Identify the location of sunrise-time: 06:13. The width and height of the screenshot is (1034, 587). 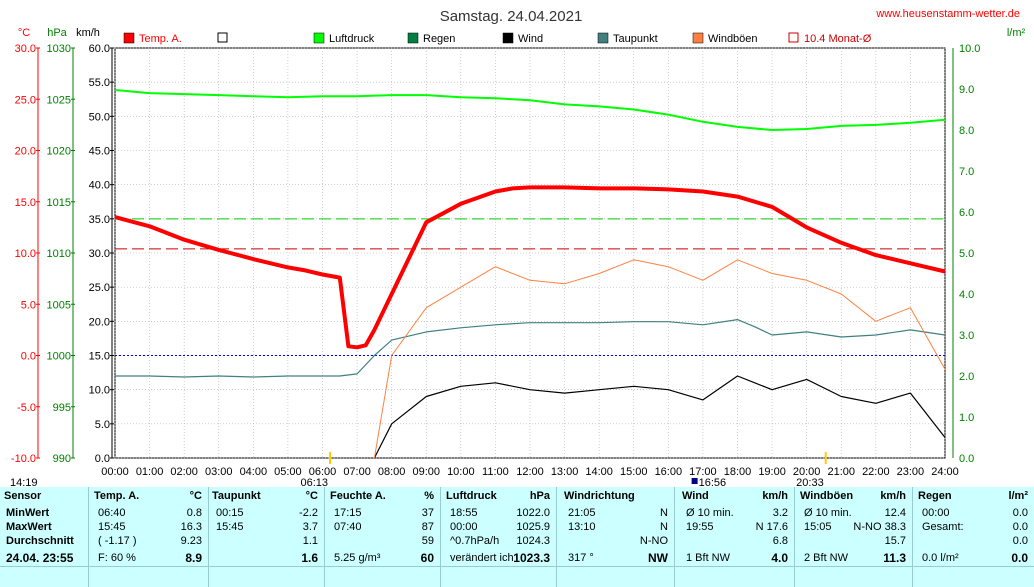
(314, 482).